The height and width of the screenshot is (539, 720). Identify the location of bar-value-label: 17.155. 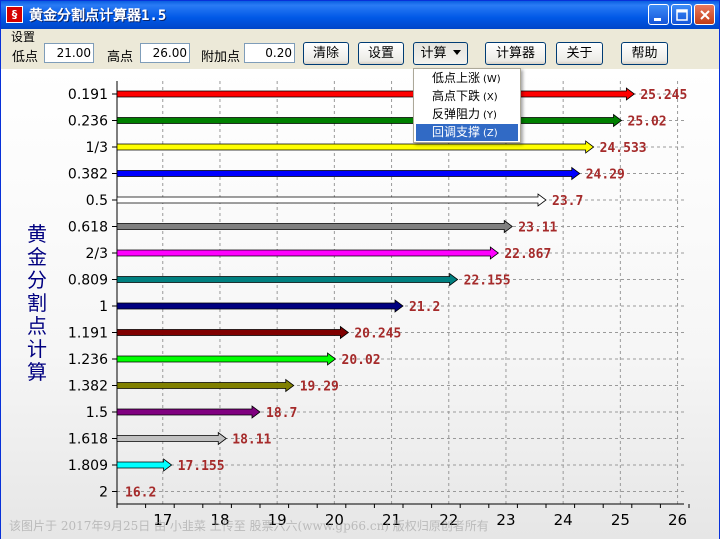
(201, 466).